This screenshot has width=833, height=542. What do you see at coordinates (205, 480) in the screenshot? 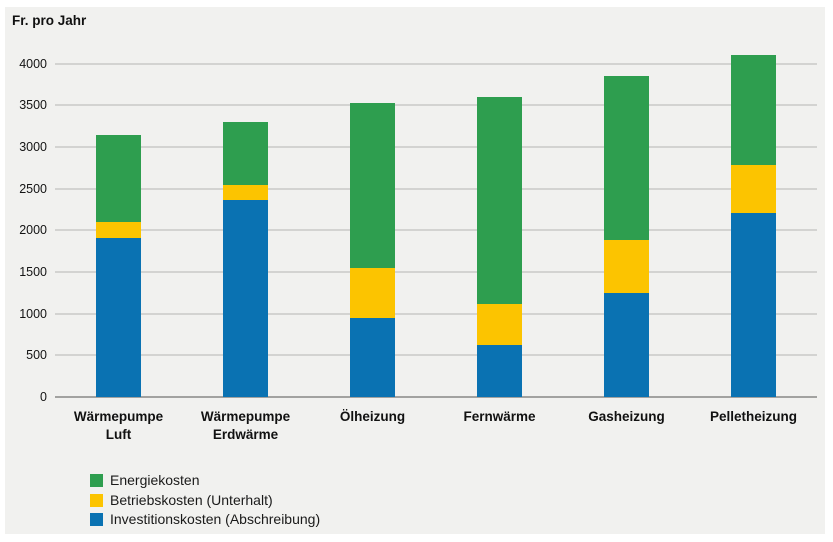
I see `legend-item-energiekosten: Energiekosten` at bounding box center [205, 480].